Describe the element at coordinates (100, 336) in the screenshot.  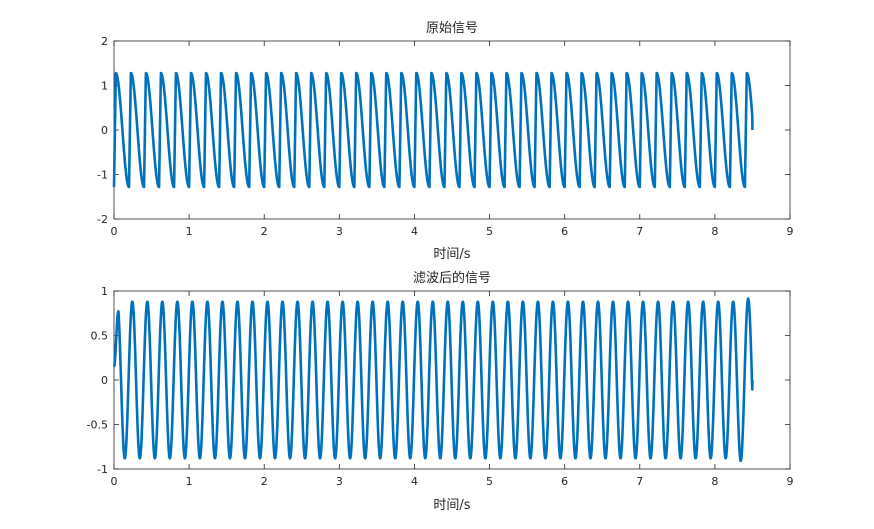
I see `y-tick-label: 0.5` at that location.